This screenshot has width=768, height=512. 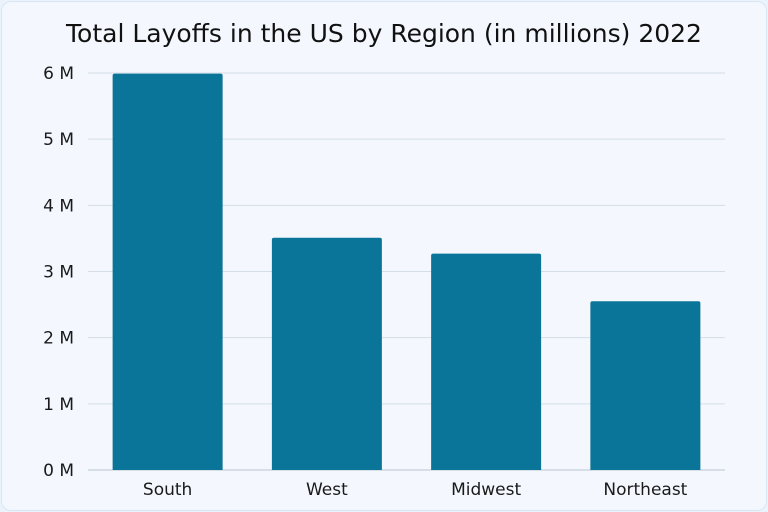 I want to click on x-tick-label: West, so click(x=327, y=490).